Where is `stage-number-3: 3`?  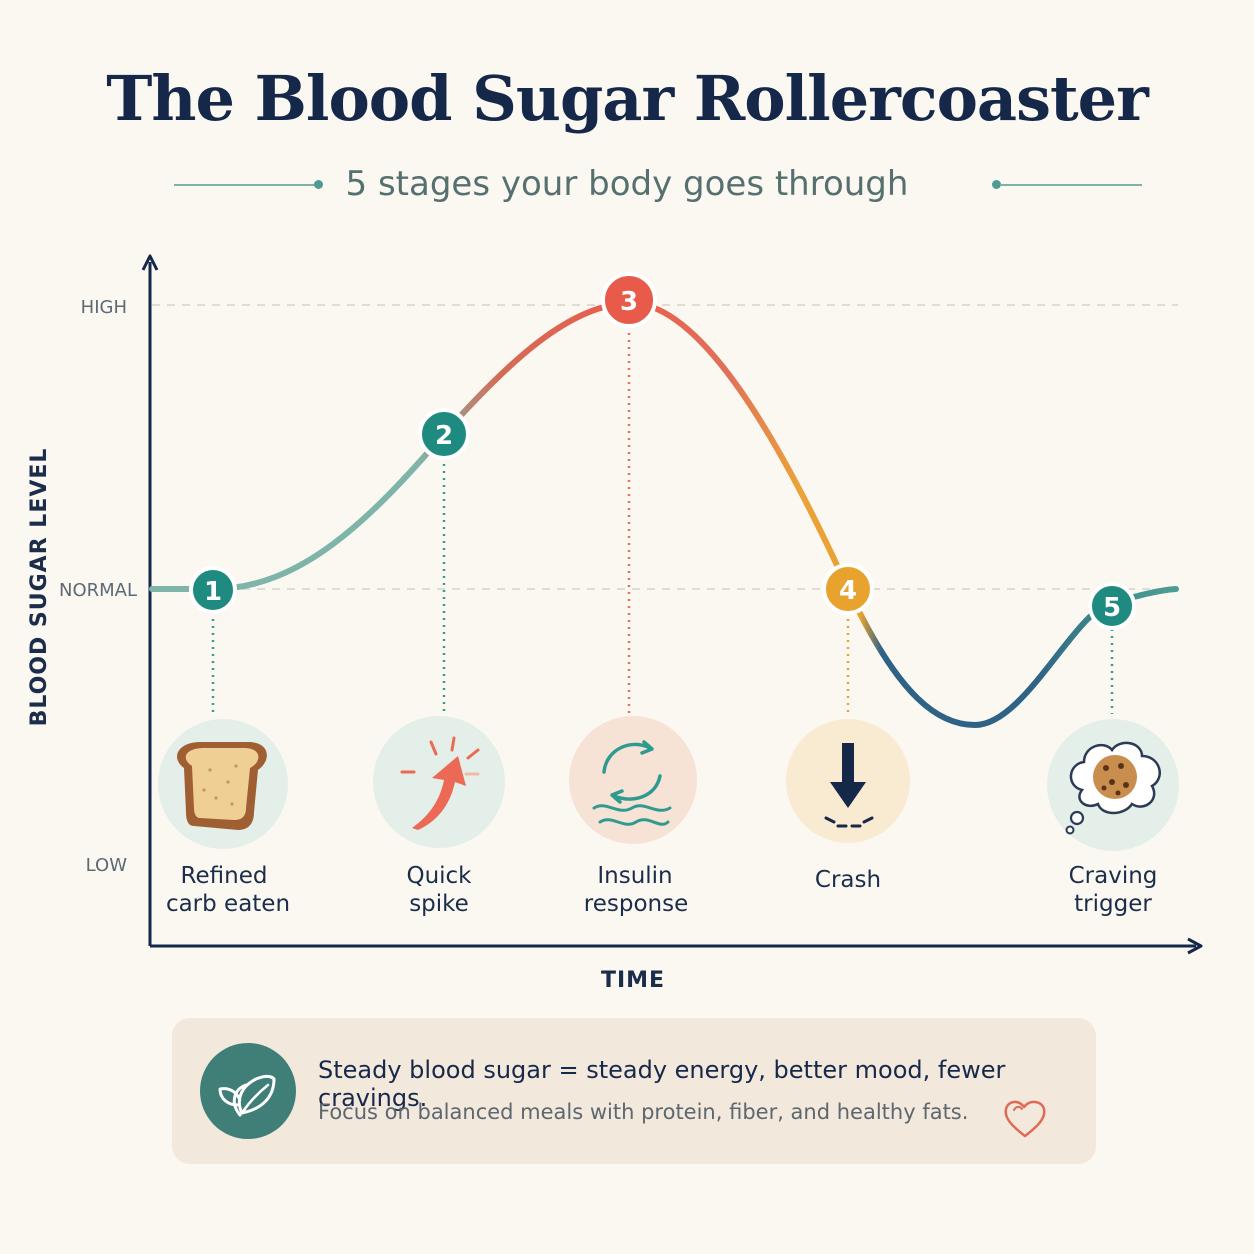
stage-number-3: 3 is located at coordinates (629, 302).